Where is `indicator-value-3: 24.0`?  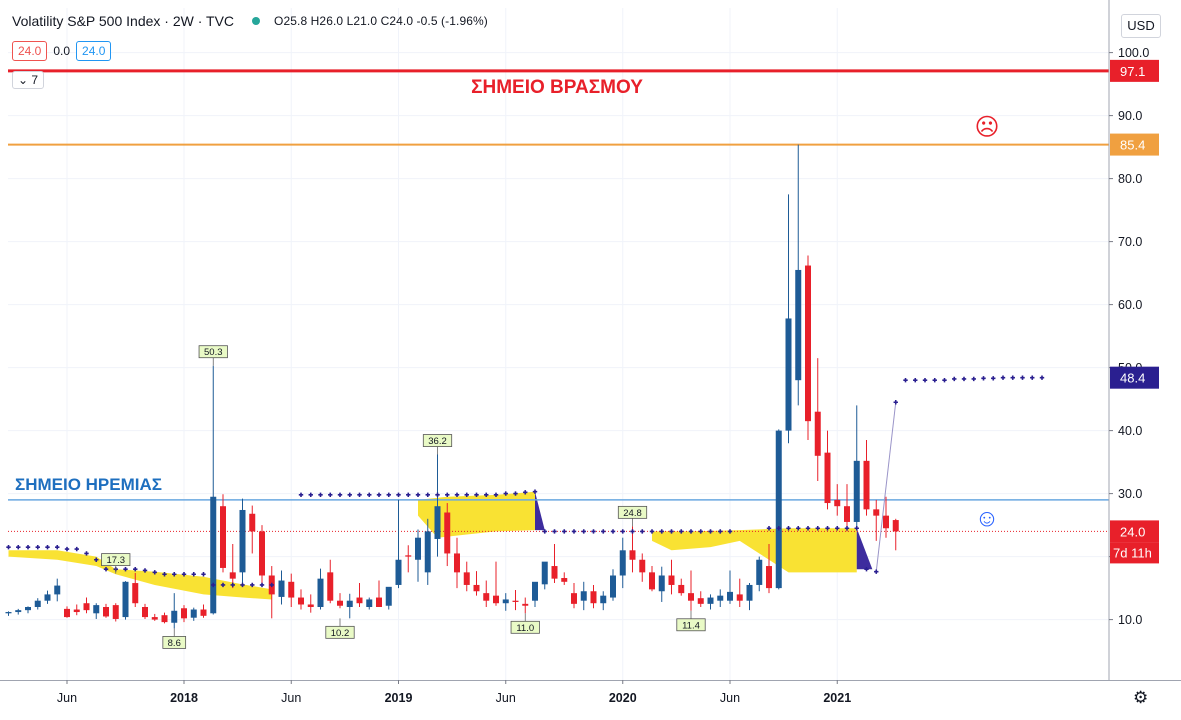
indicator-value-3: 24.0 is located at coordinates (94, 51).